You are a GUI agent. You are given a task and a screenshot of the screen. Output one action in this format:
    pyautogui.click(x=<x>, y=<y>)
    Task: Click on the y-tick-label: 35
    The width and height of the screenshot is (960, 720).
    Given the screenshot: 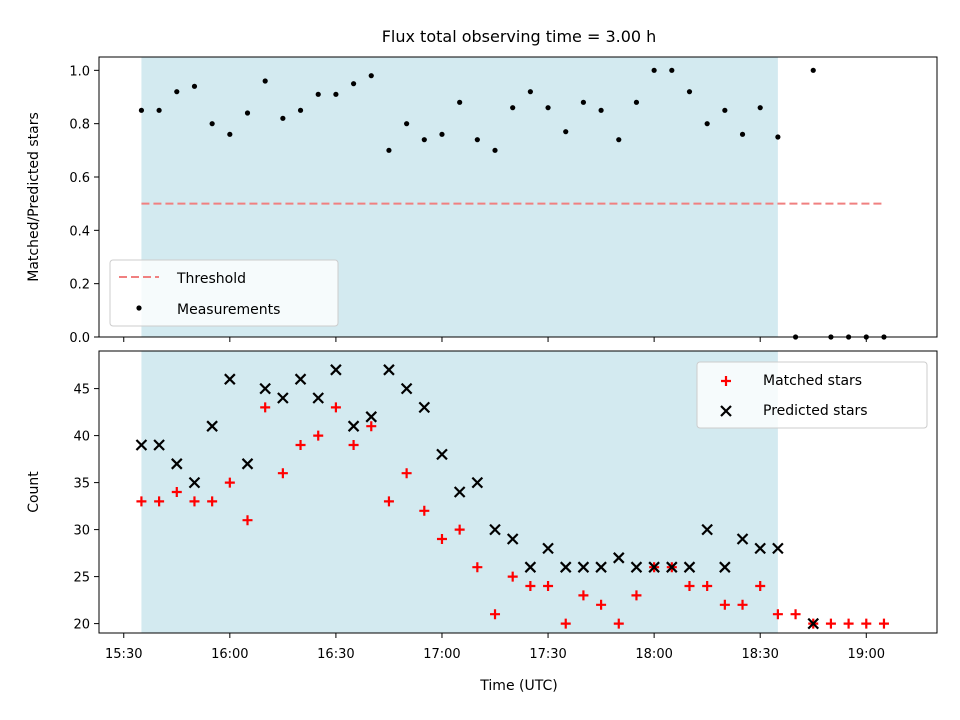 What is the action you would take?
    pyautogui.click(x=81, y=484)
    